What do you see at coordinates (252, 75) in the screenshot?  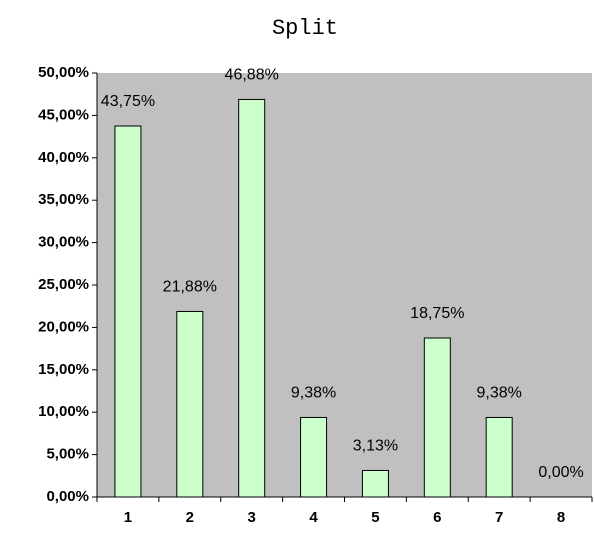 I see `data-label: 46,88%` at bounding box center [252, 75].